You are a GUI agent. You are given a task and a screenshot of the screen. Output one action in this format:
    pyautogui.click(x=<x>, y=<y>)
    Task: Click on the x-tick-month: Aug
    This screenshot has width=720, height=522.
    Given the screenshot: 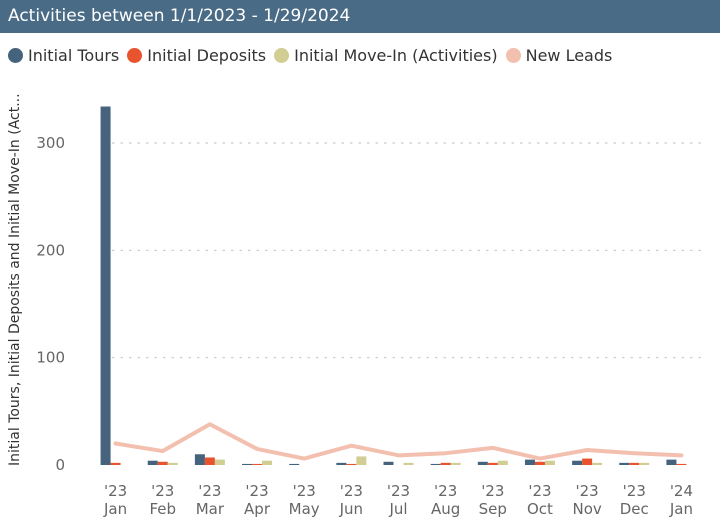 What is the action you would take?
    pyautogui.click(x=445, y=509)
    